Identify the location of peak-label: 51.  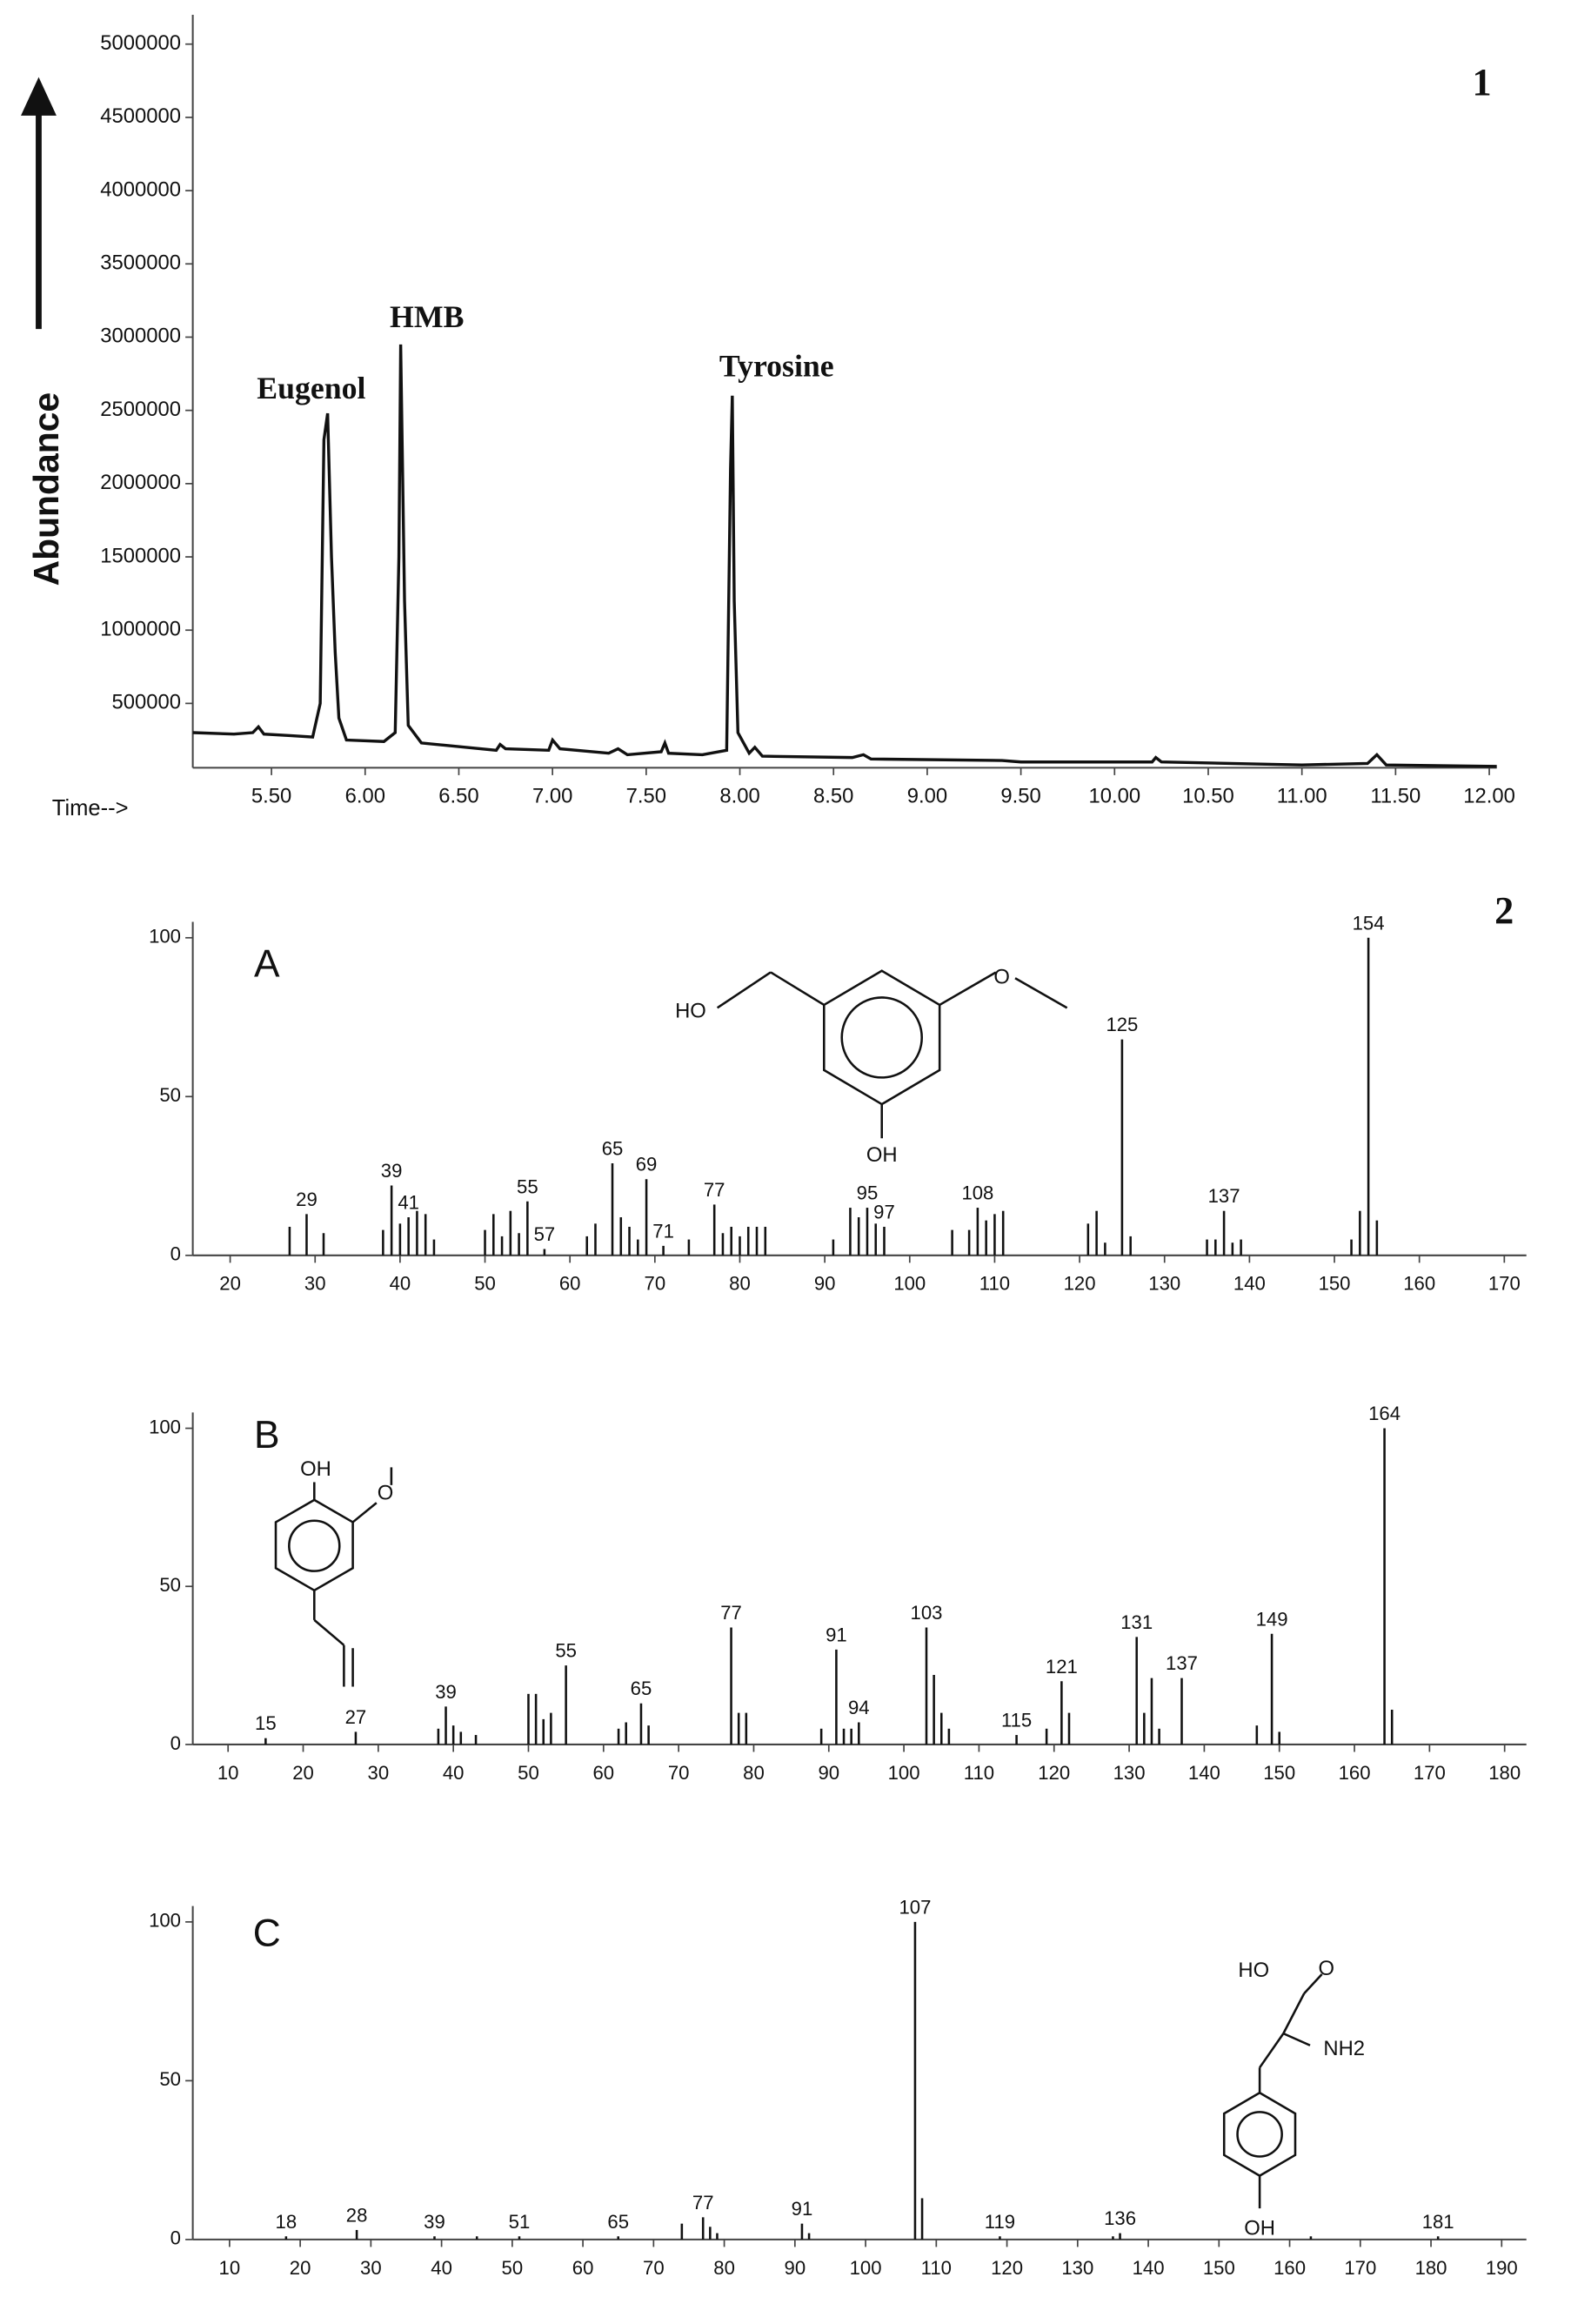
(520, 2222).